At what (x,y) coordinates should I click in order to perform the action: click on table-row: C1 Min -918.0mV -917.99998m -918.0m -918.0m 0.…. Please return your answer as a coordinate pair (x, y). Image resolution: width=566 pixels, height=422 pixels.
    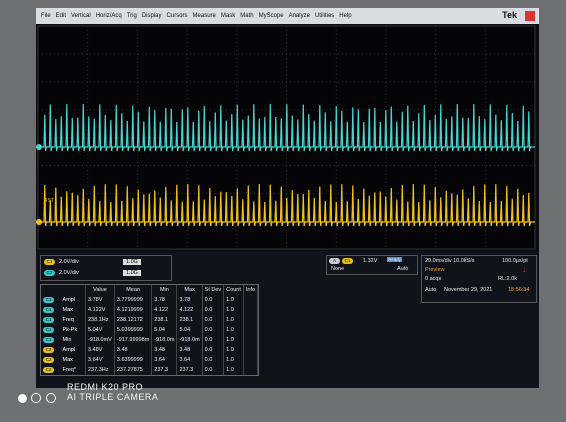
    Looking at the image, I should click on (150, 340).